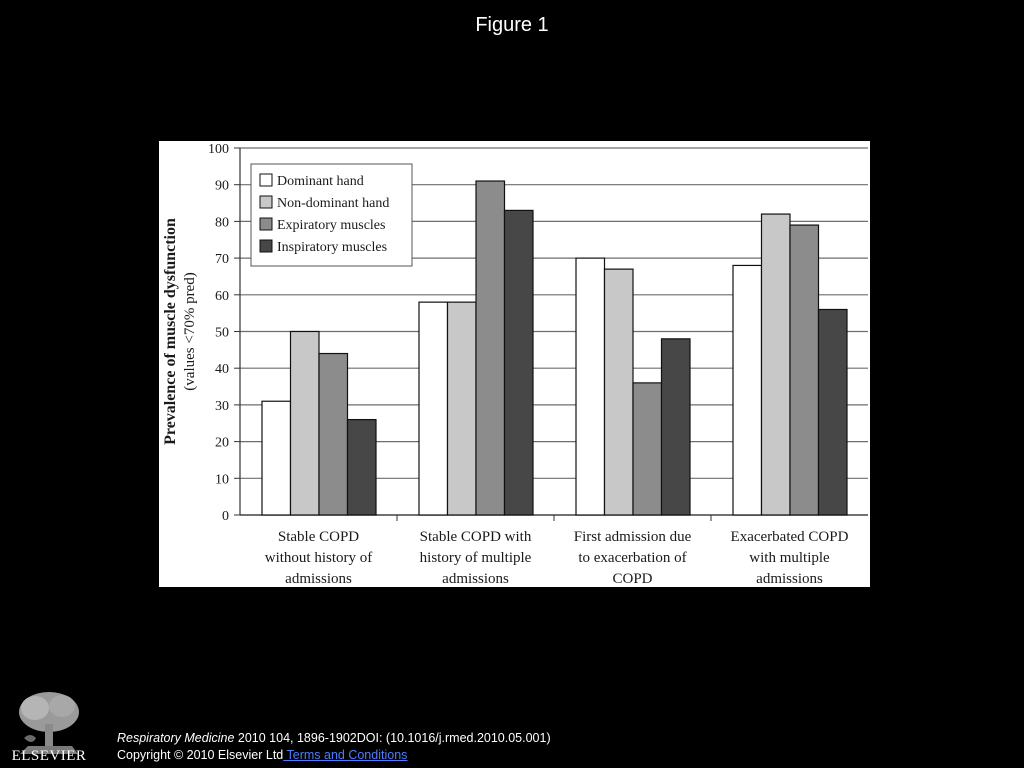 The width and height of the screenshot is (1024, 768). I want to click on y-tick-label: 50, so click(222, 333).